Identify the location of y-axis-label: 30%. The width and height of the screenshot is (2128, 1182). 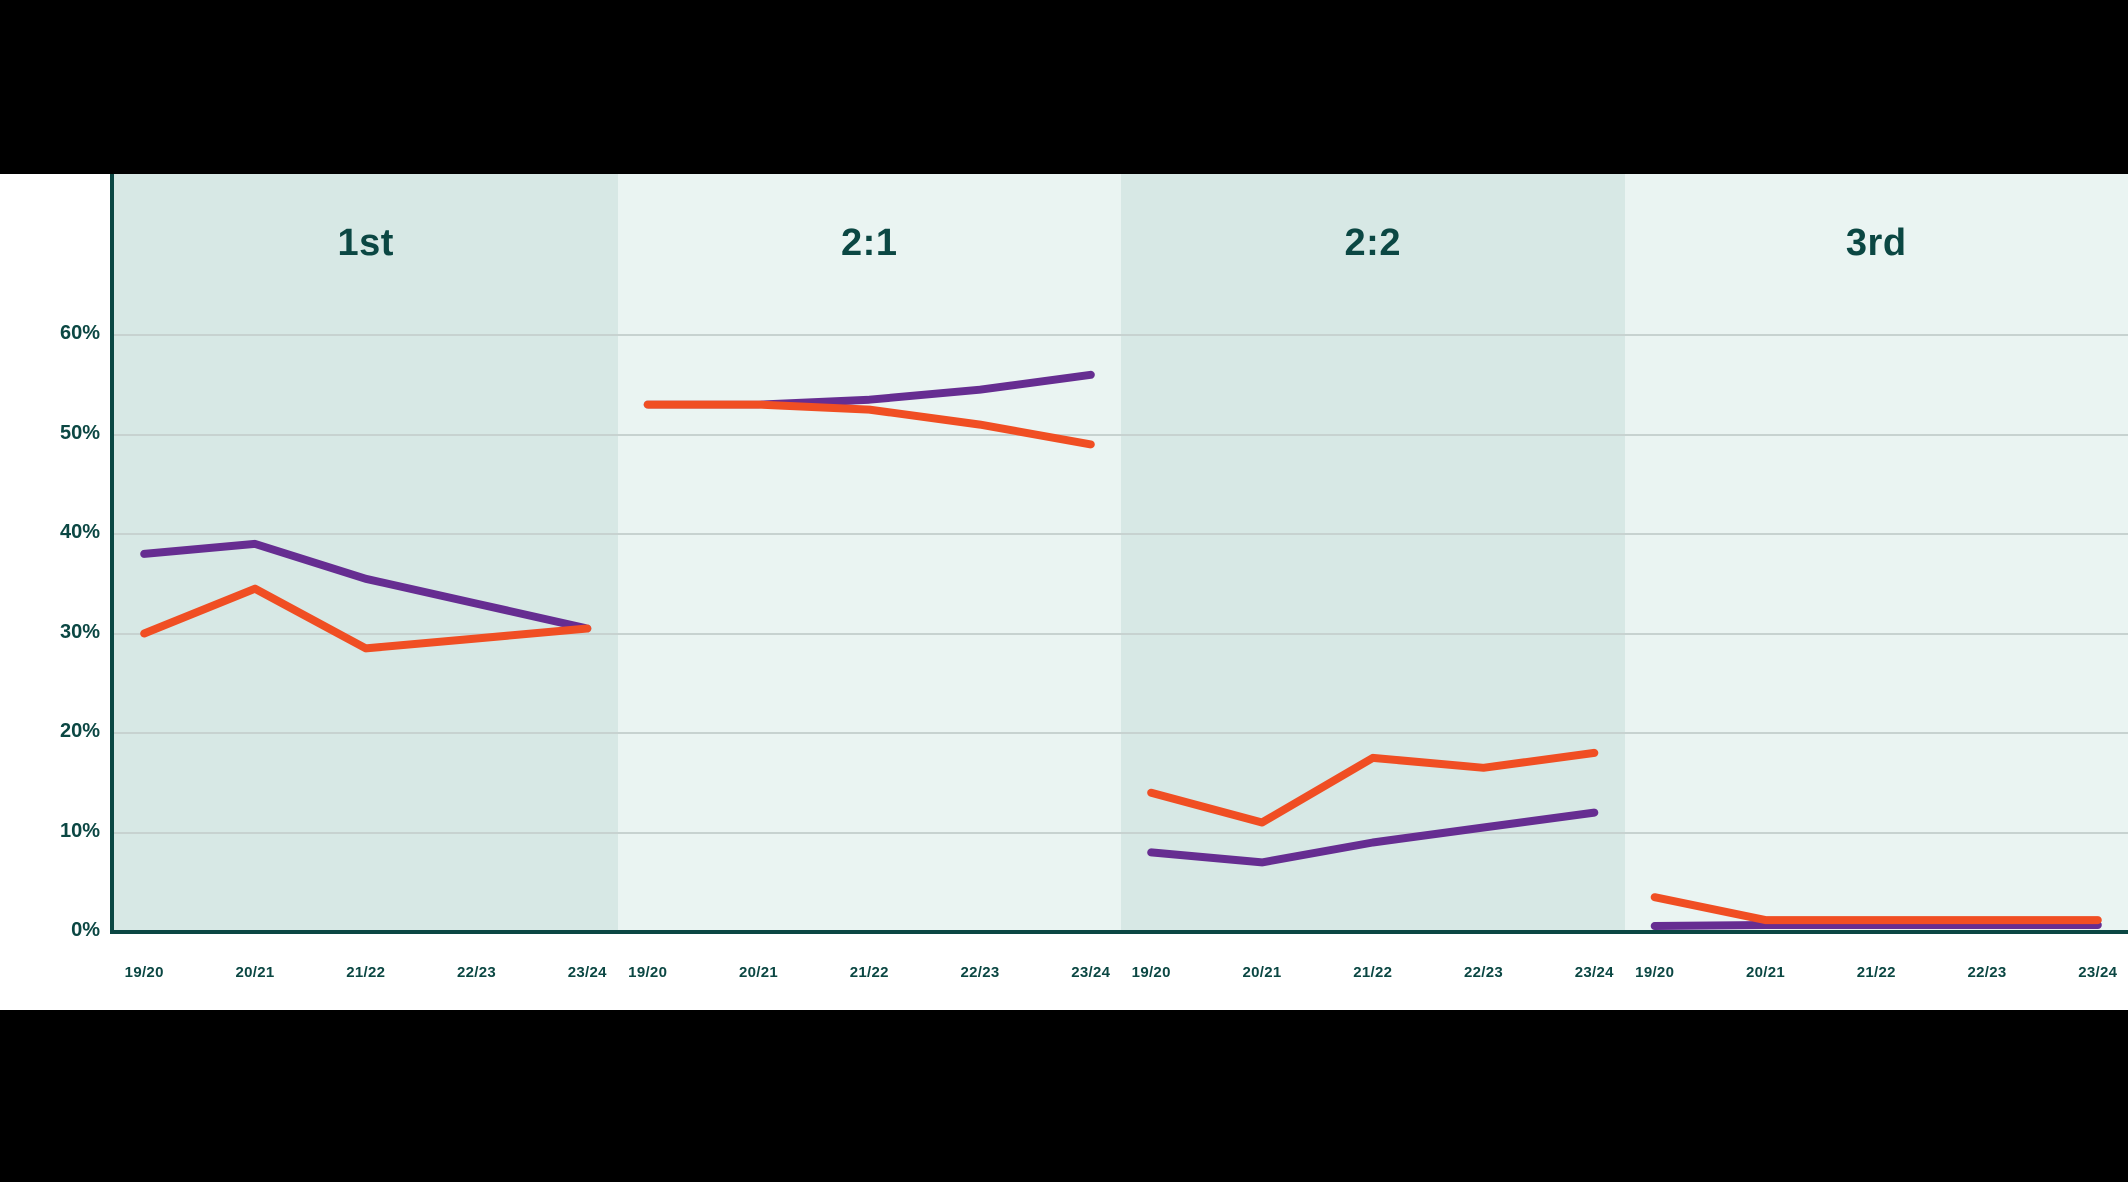
(79, 631).